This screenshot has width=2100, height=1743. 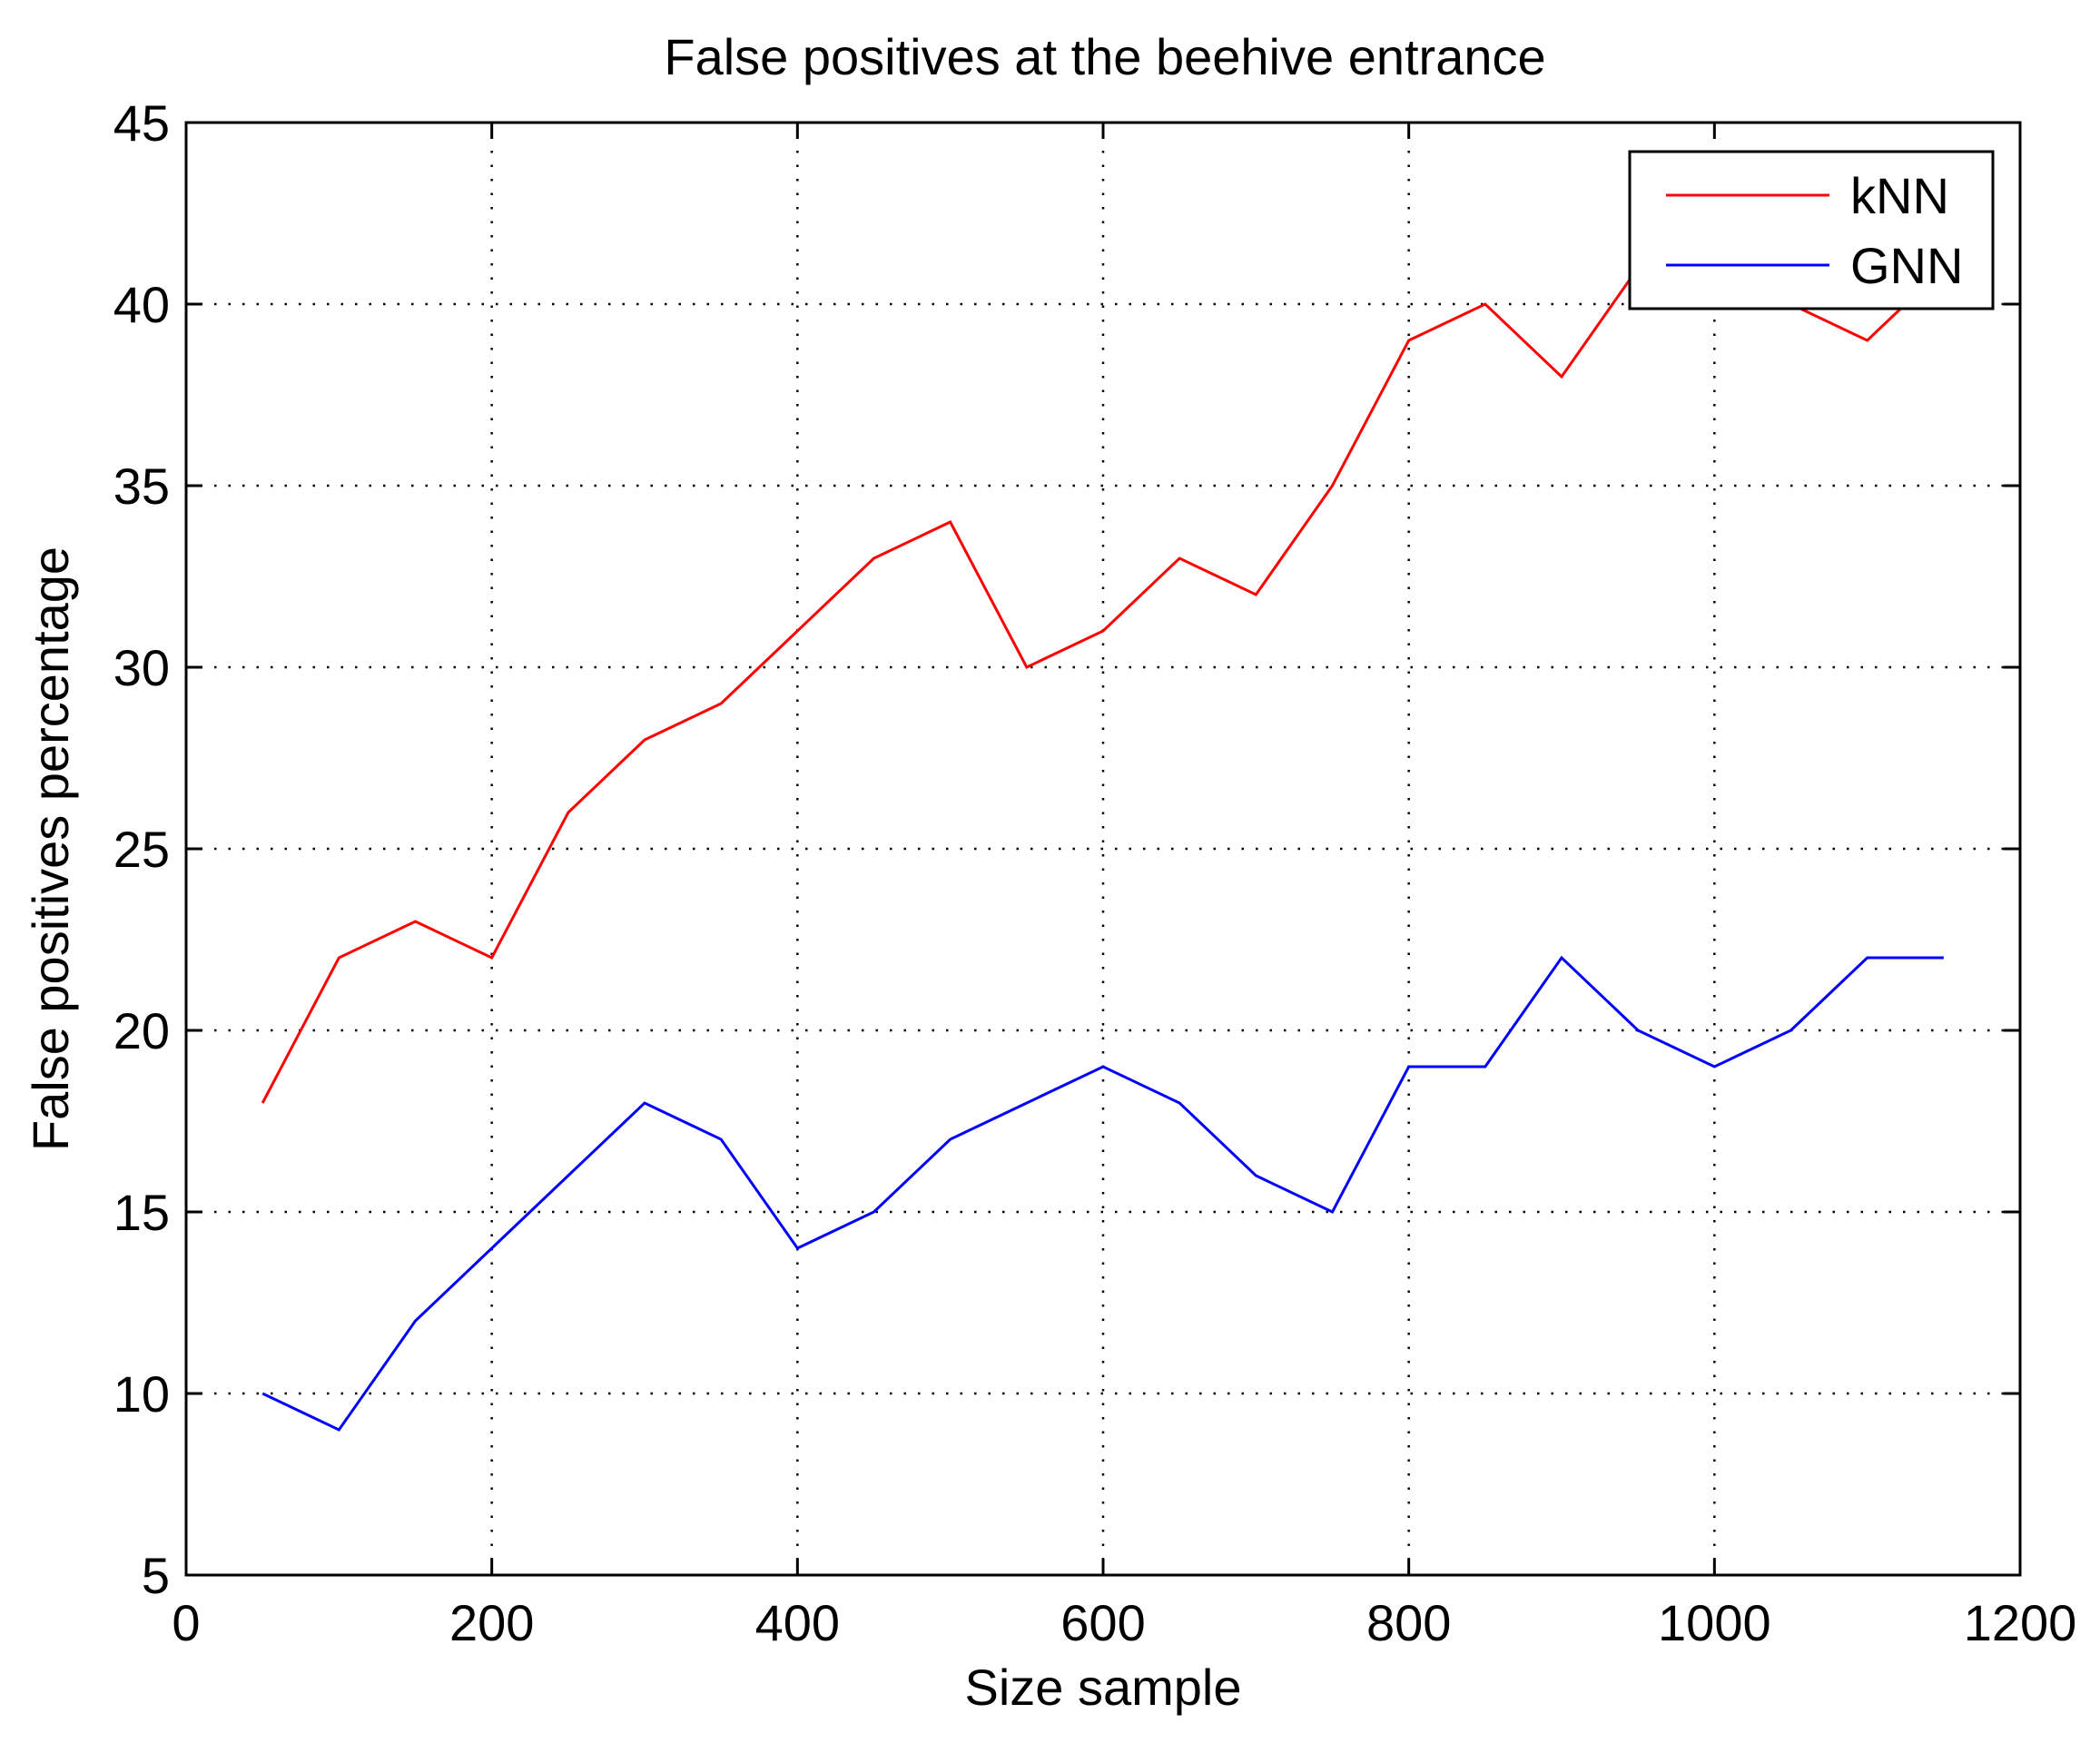 I want to click on y-tick-label: 20, so click(x=141, y=1030).